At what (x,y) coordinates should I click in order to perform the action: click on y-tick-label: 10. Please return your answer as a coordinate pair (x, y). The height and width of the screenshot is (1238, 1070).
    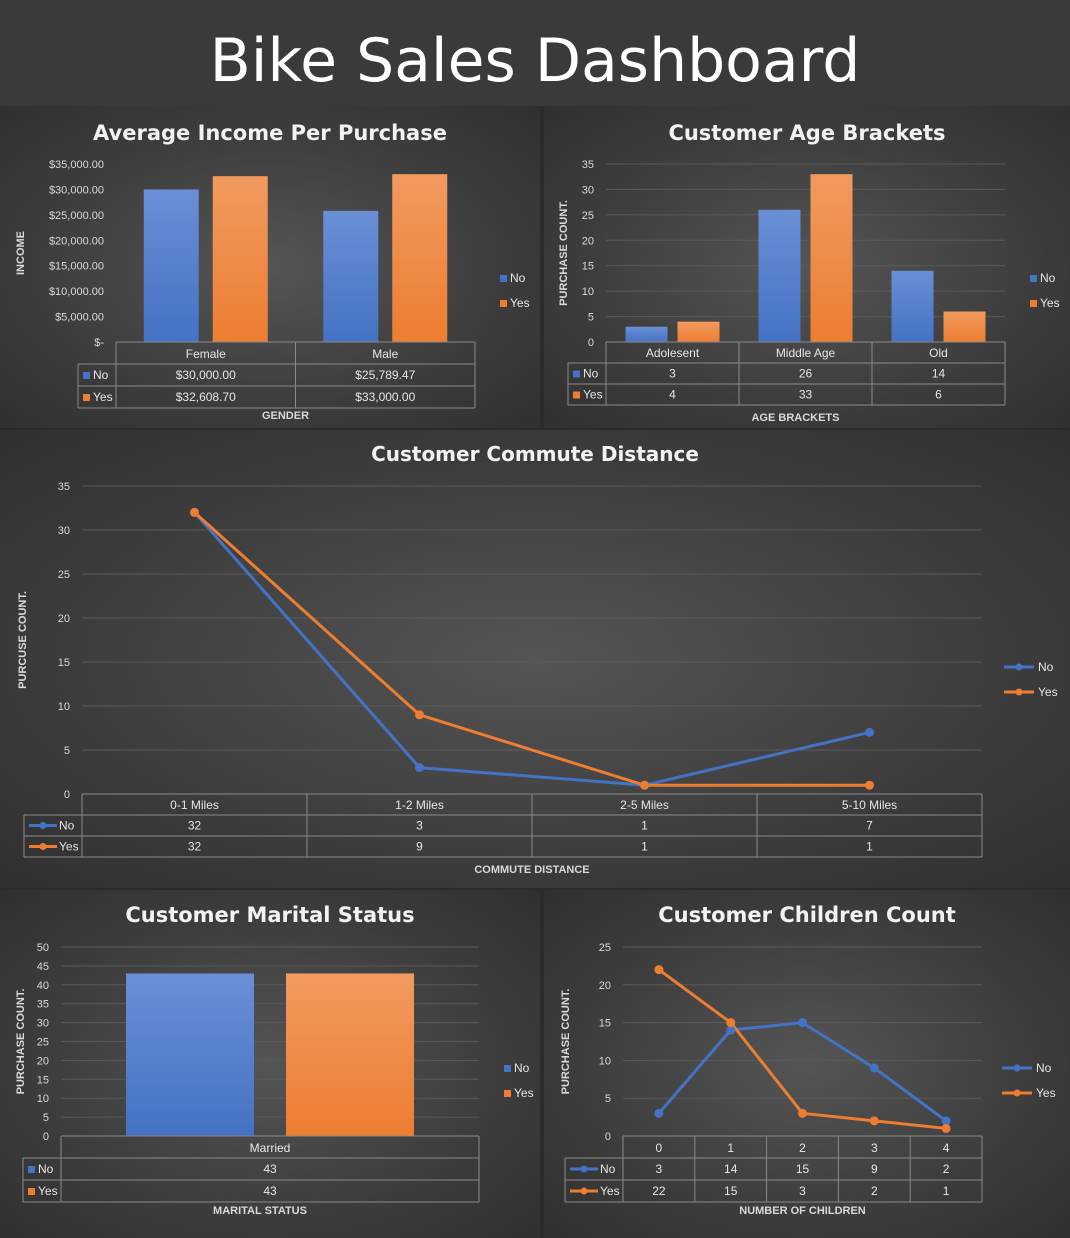
    Looking at the image, I should click on (43, 1099).